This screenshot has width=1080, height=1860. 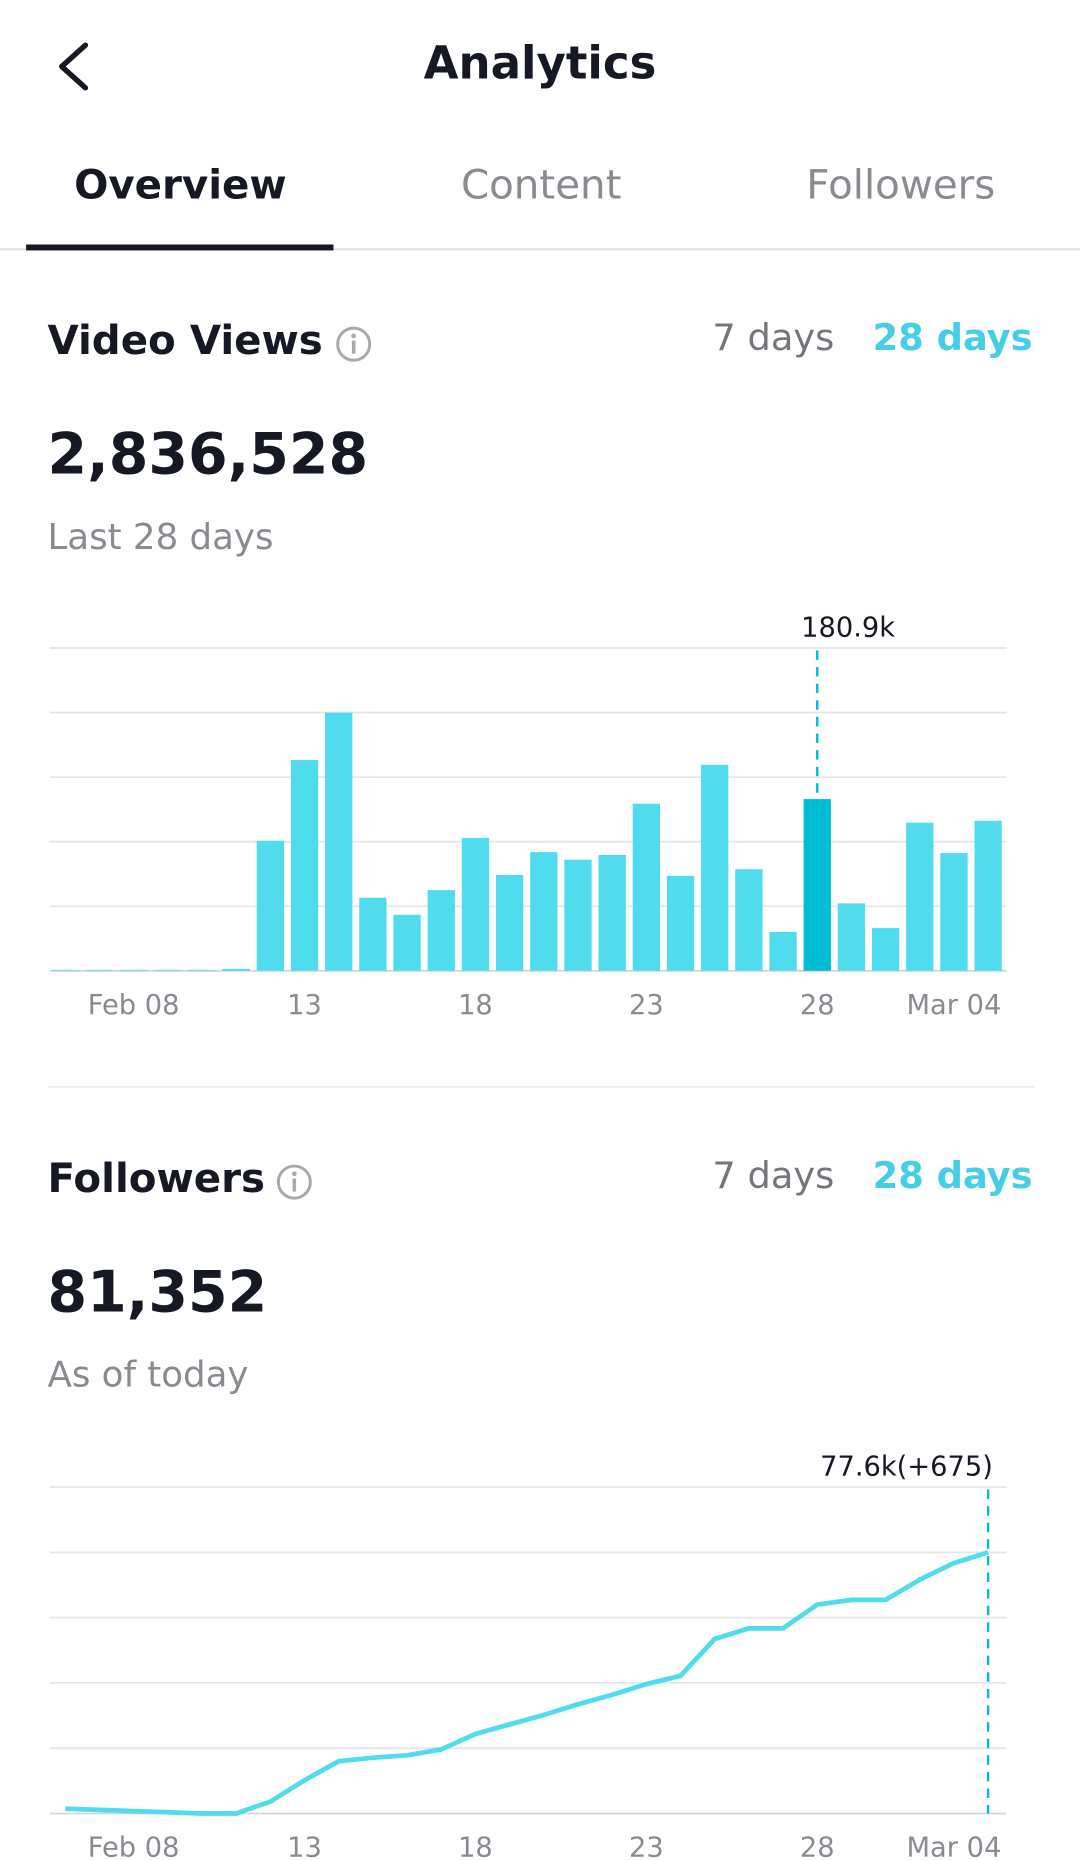 I want to click on section-title: Followers, so click(x=156, y=1178).